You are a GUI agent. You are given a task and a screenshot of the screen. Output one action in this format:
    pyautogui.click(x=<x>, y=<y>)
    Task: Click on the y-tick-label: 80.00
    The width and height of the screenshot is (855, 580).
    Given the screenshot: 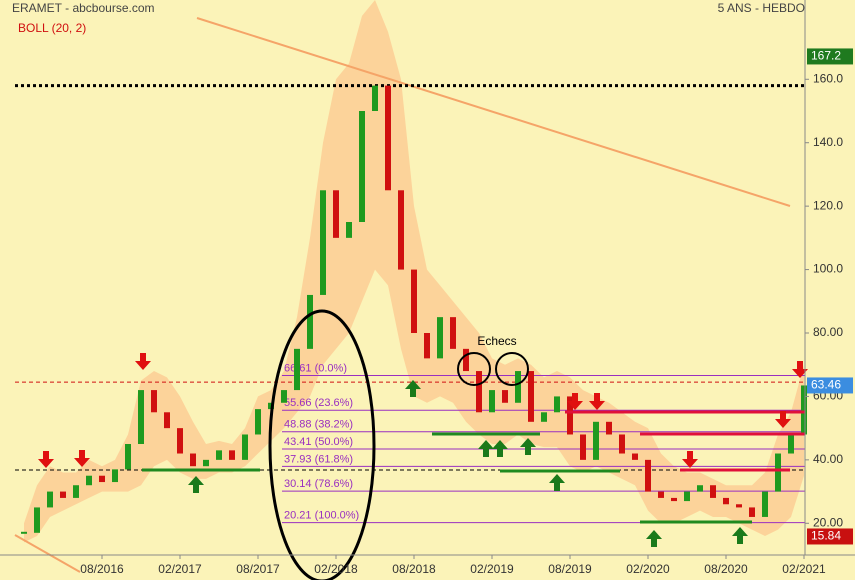 What is the action you would take?
    pyautogui.click(x=828, y=332)
    